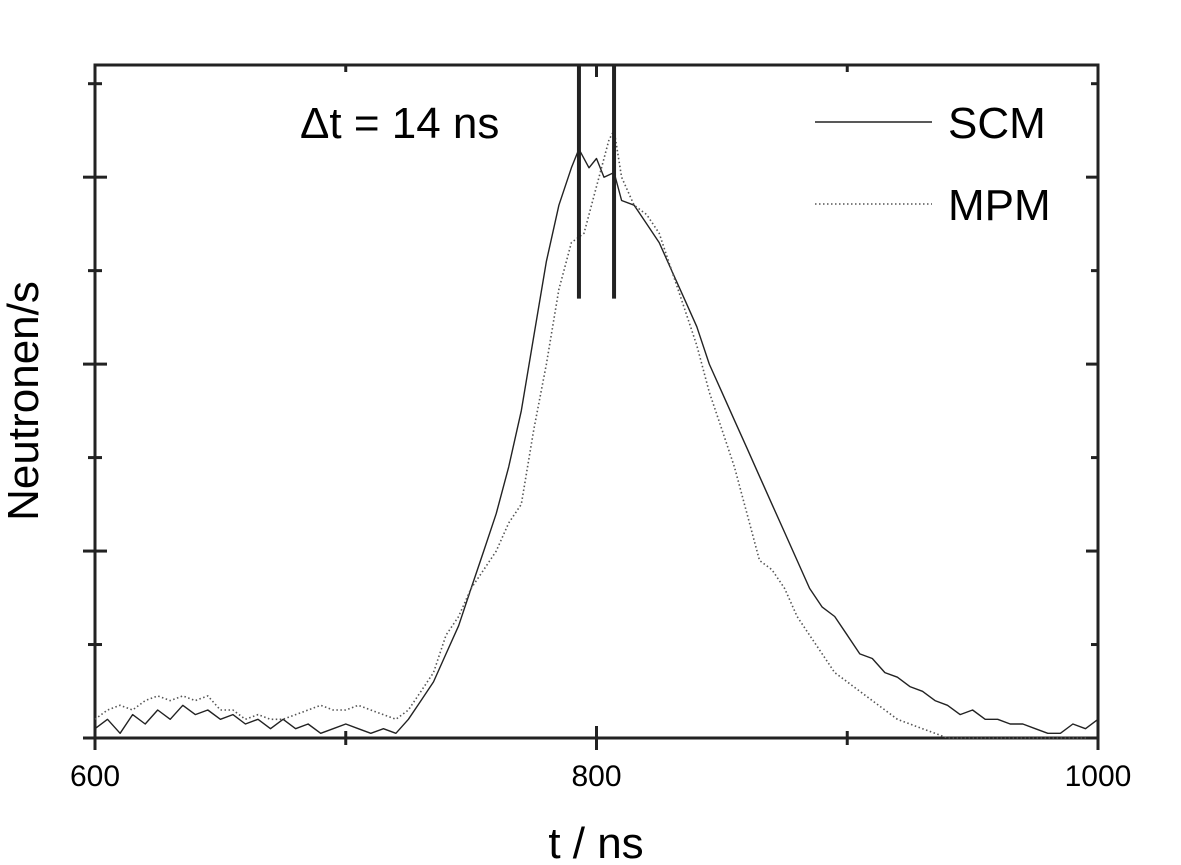  What do you see at coordinates (24, 401) in the screenshot?
I see `y-axis-title: Neutronen/s` at bounding box center [24, 401].